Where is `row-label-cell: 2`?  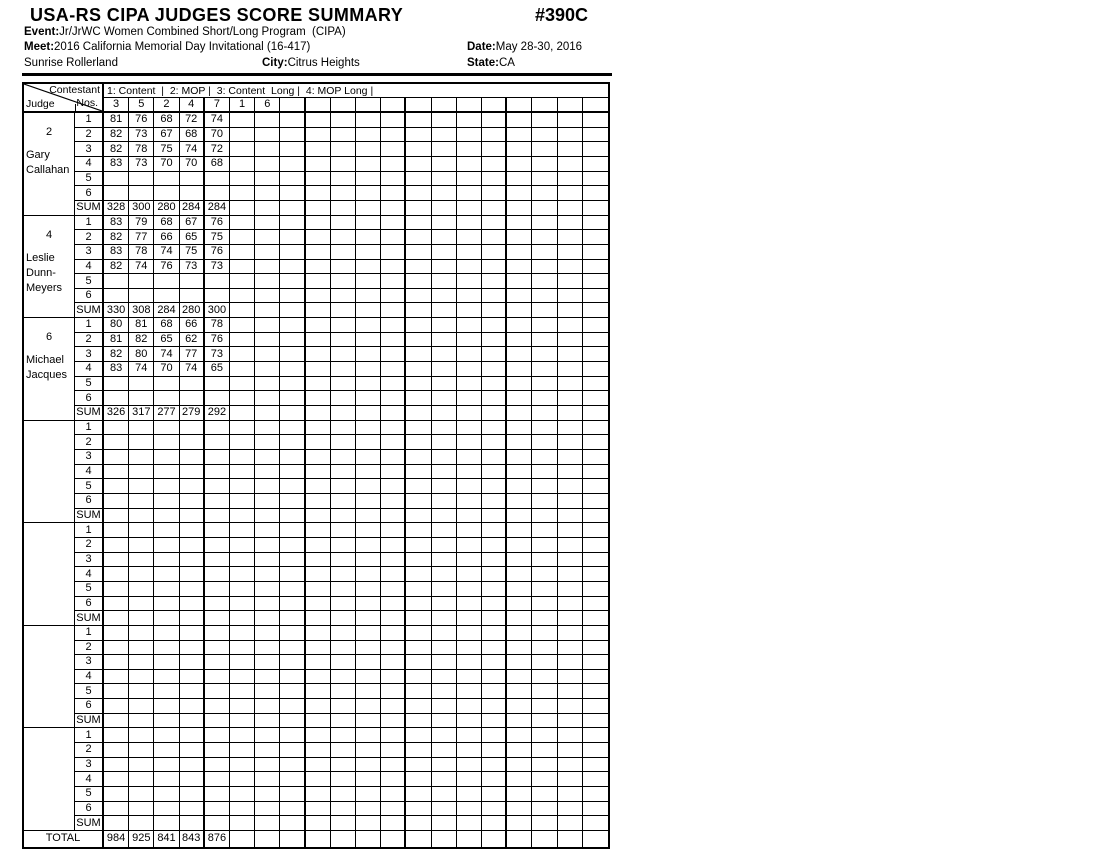
row-label-cell: 2 is located at coordinates (89, 545).